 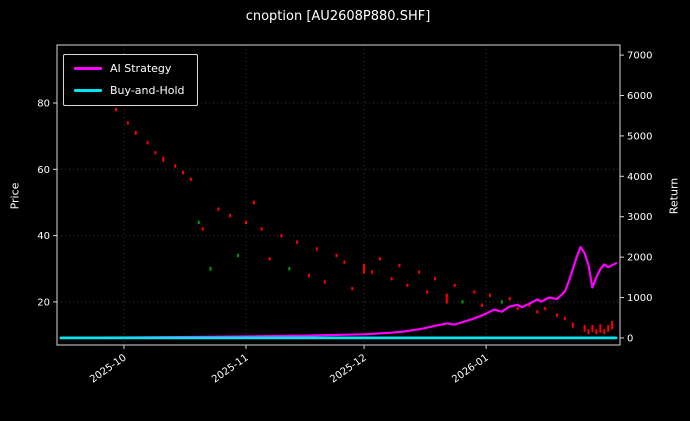 What do you see at coordinates (147, 90) in the screenshot?
I see `legend-label: Buy-and-Hold` at bounding box center [147, 90].